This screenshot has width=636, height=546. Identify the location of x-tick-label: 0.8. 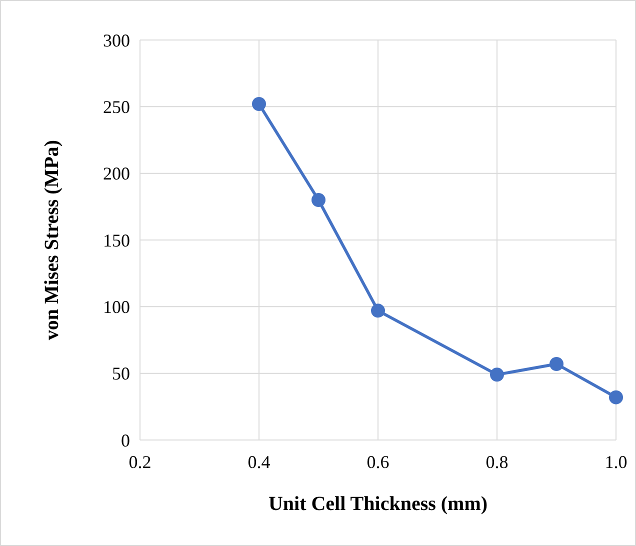
(497, 462).